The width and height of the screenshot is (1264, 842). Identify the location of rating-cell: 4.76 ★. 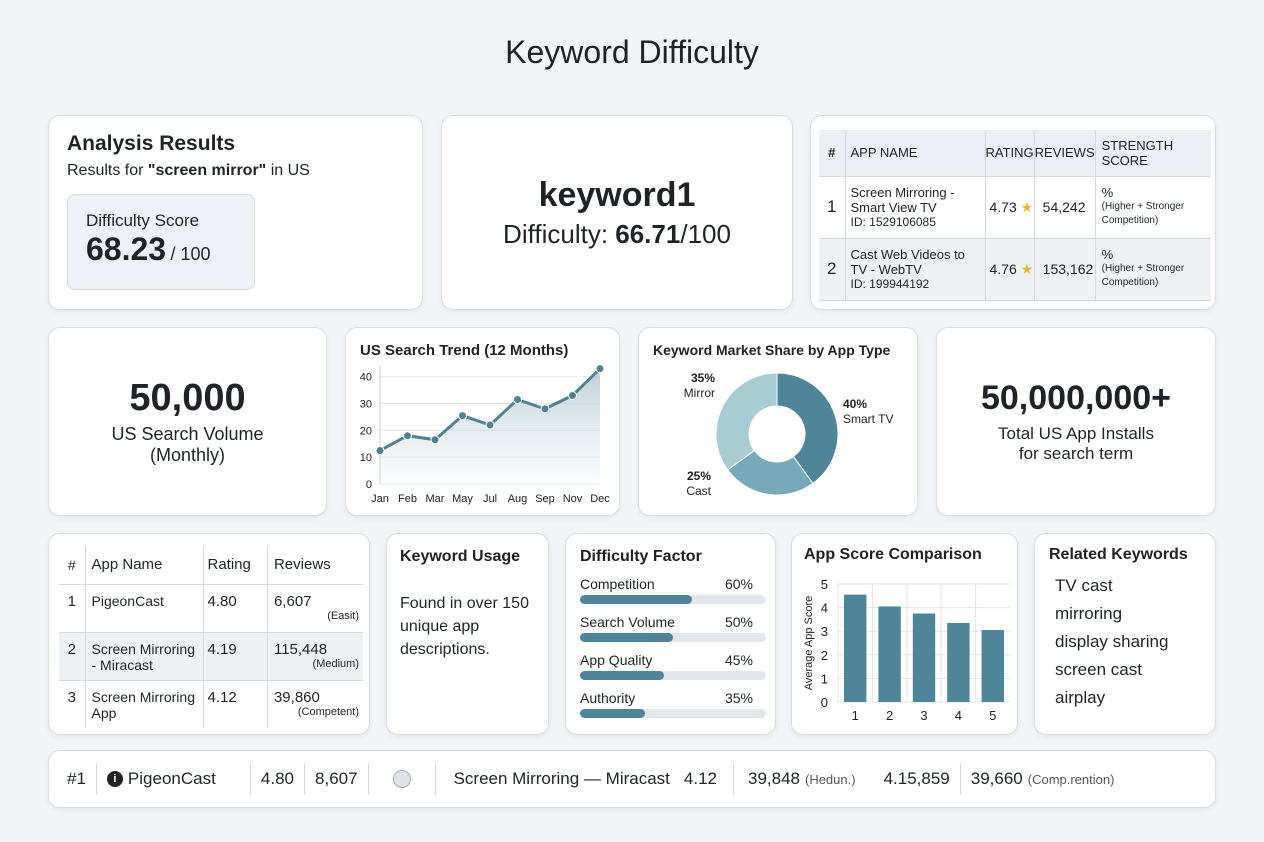
(1010, 269).